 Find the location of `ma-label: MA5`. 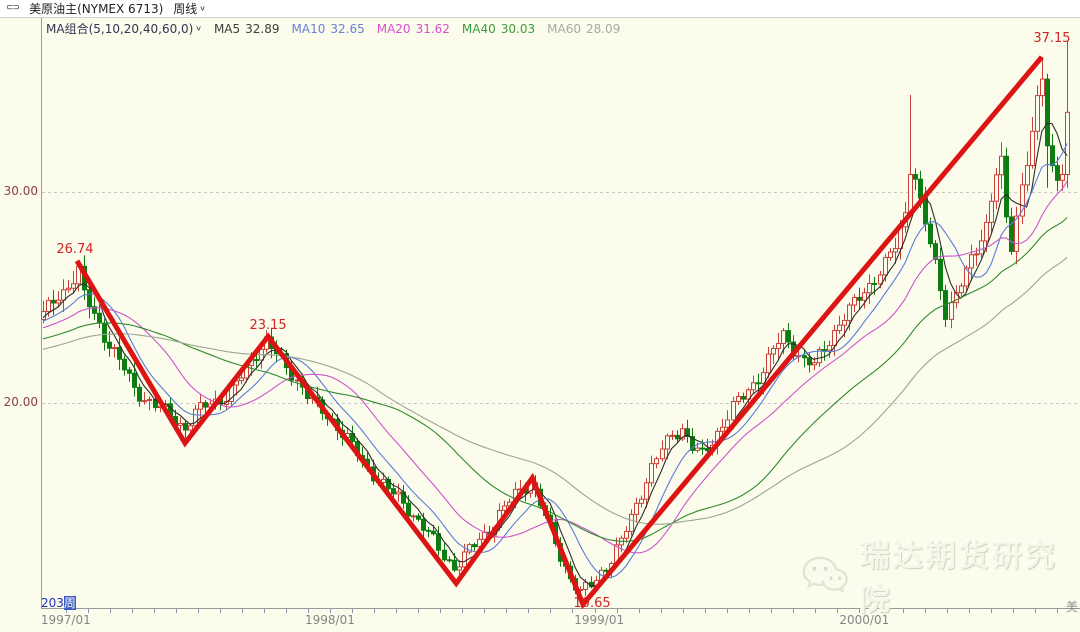

ma-label: MA5 is located at coordinates (227, 28).